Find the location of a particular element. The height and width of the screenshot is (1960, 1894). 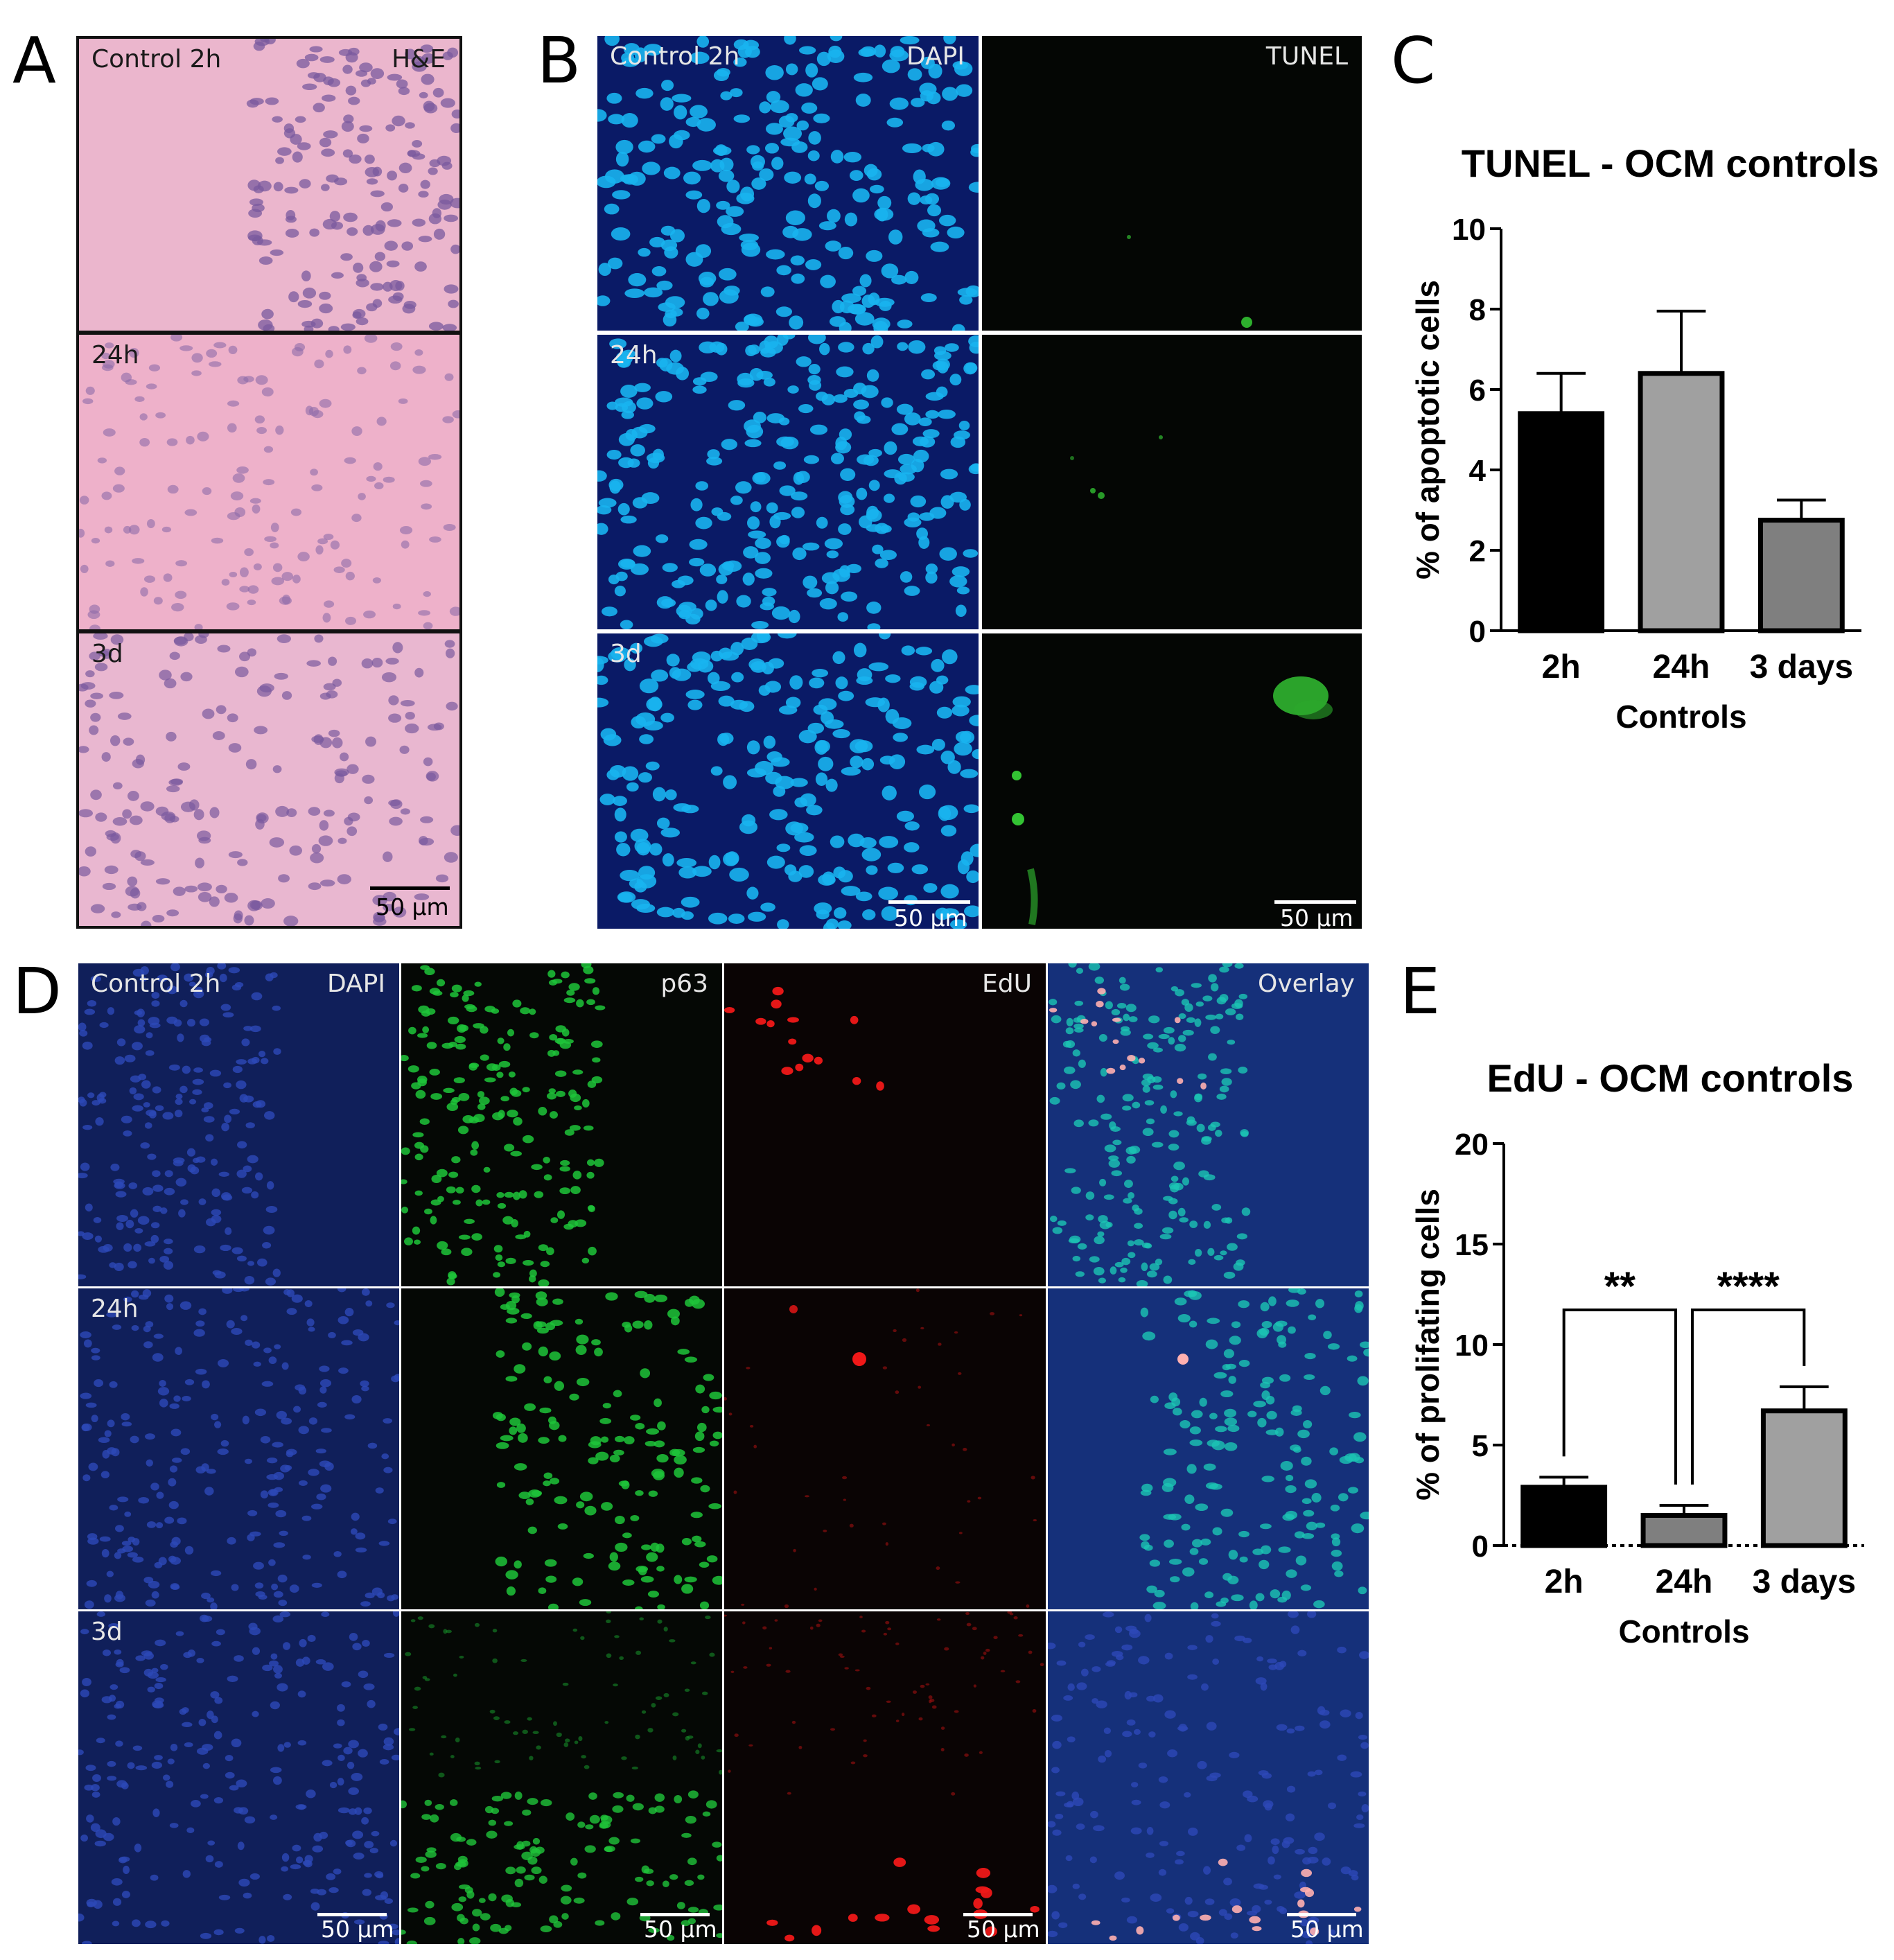

y-axis-label: % of prolifating cells is located at coordinates (1428, 1344).